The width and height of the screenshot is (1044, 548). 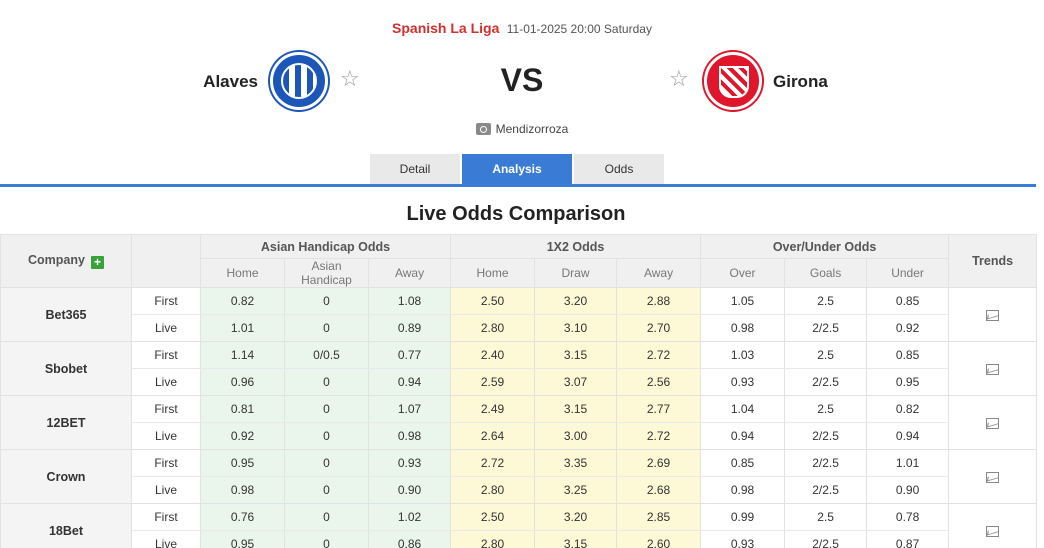 What do you see at coordinates (908, 382) in the screenshot?
I see `ou-odds-value: 0.95` at bounding box center [908, 382].